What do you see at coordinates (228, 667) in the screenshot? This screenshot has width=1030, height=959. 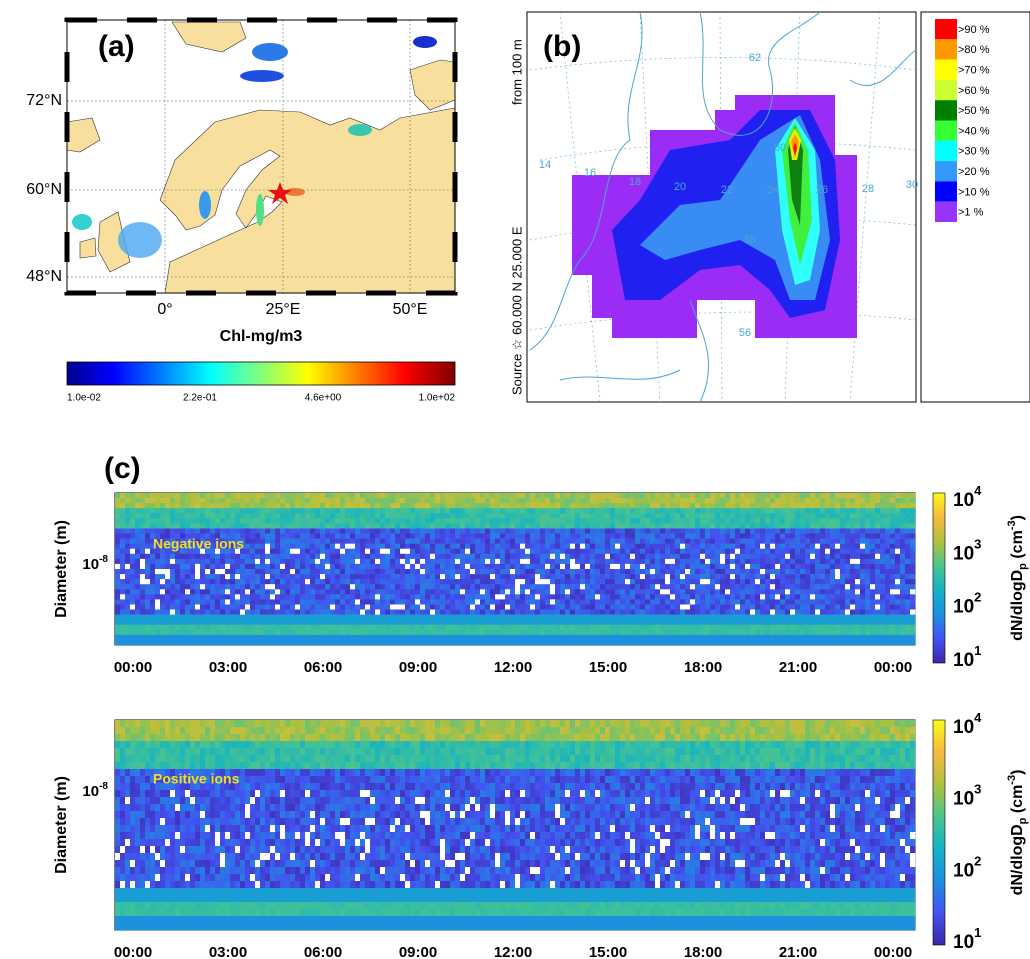 I see `x-tick-label: 03:00` at bounding box center [228, 667].